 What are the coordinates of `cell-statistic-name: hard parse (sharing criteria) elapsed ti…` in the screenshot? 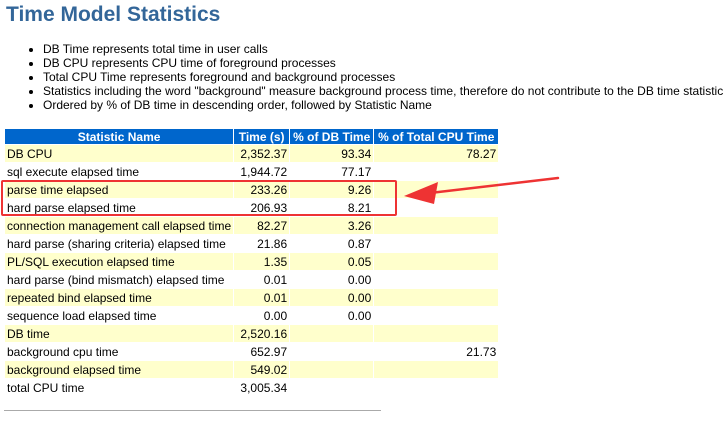 It's located at (119, 243).